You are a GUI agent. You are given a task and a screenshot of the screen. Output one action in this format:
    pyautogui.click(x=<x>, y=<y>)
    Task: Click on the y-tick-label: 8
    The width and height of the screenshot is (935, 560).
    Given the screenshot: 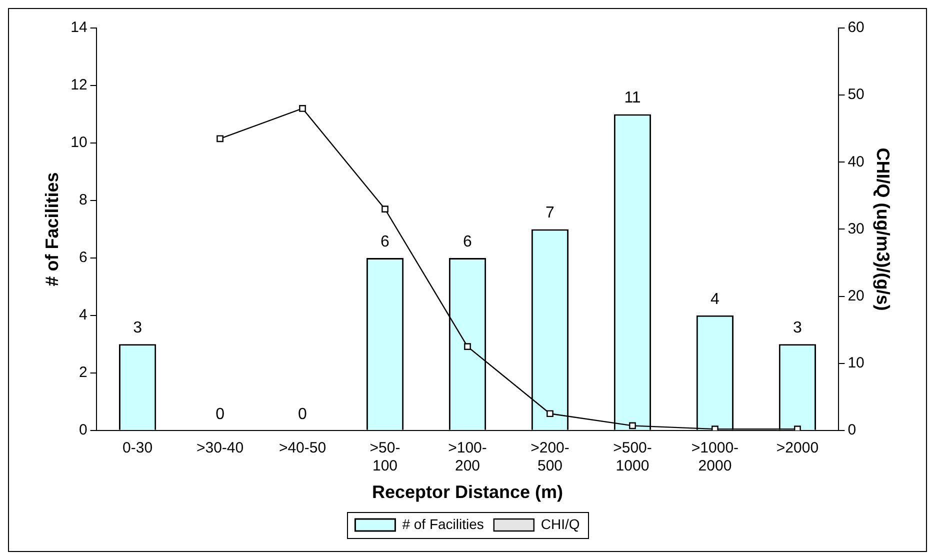 What is the action you would take?
    pyautogui.click(x=83, y=200)
    